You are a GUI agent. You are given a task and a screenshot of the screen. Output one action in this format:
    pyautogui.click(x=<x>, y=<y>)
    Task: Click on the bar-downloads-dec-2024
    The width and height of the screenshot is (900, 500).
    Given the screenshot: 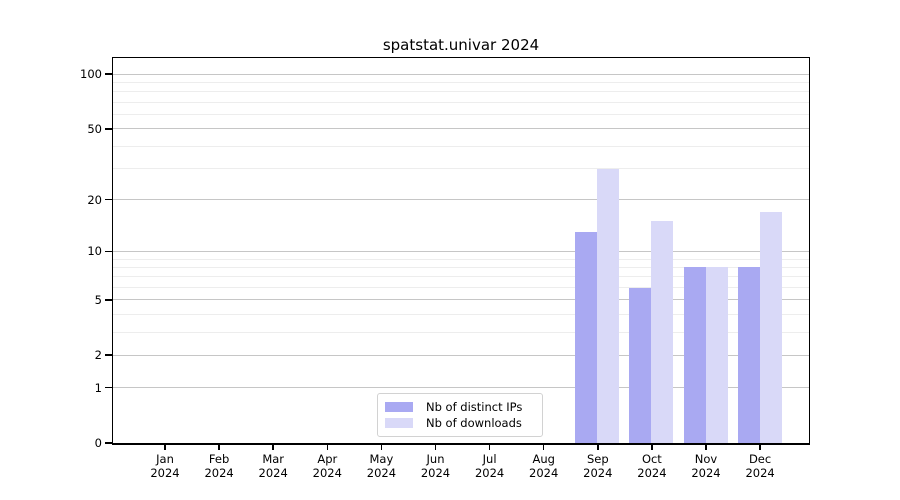 What is the action you would take?
    pyautogui.click(x=770, y=327)
    